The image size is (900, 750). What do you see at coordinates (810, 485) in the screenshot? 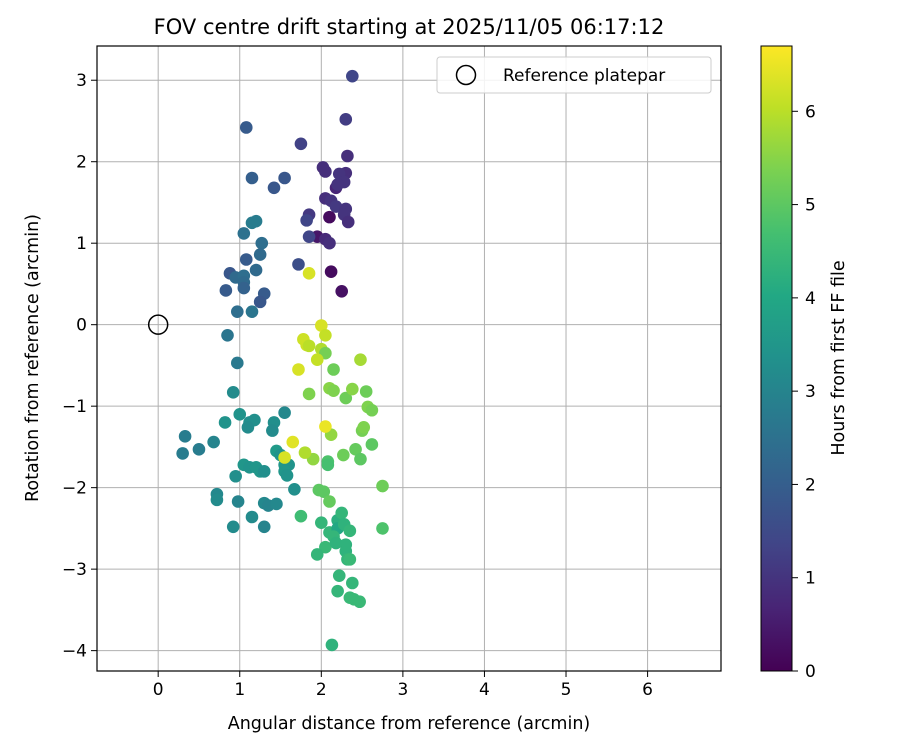
I see `colorbar-tick-label: 2` at bounding box center [810, 485].